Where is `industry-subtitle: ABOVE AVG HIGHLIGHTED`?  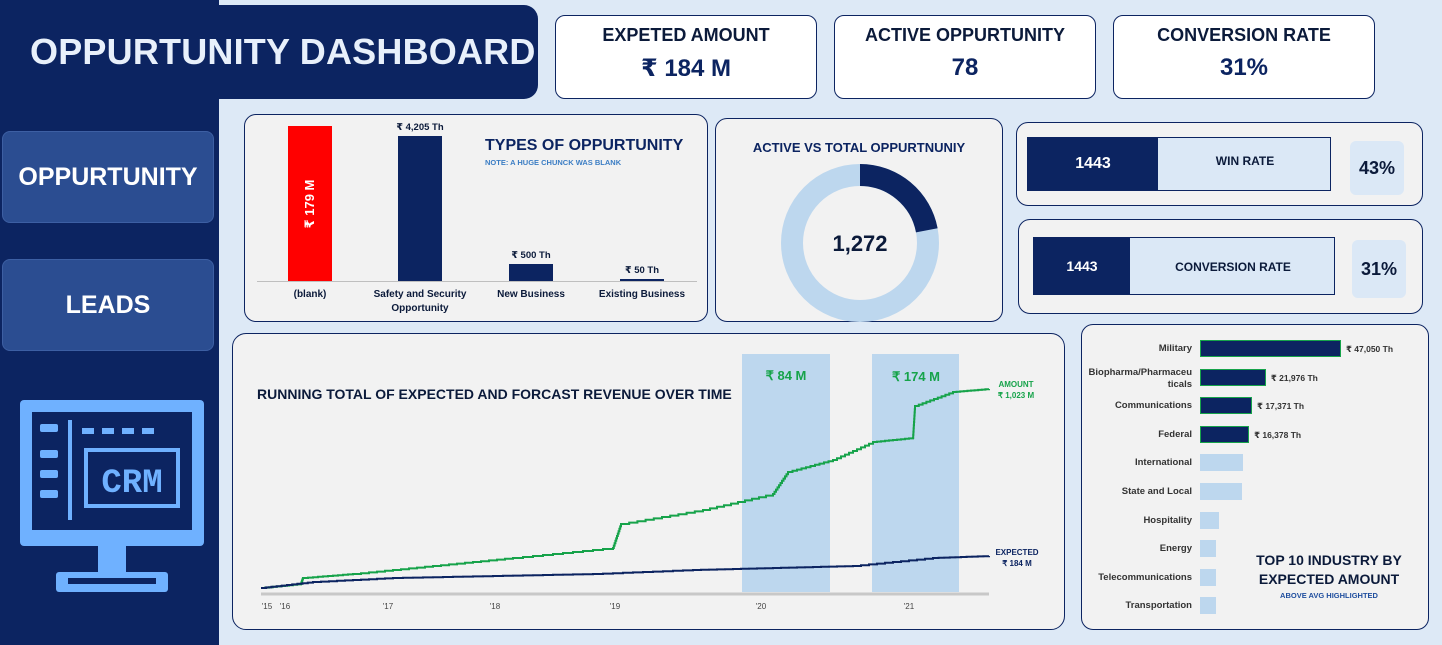
industry-subtitle: ABOVE AVG HIGHLIGHTED is located at coordinates (1329, 595).